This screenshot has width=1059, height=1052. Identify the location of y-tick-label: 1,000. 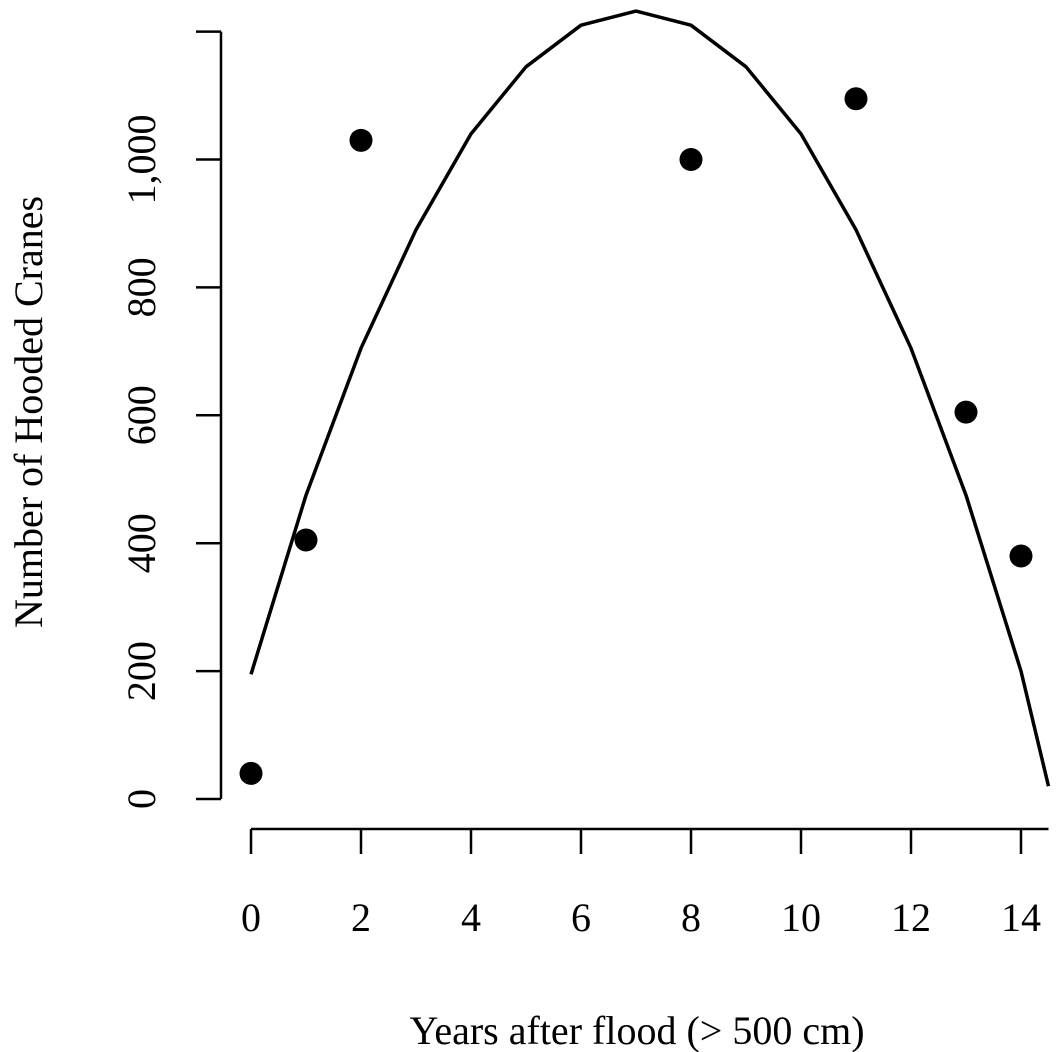
(141, 160).